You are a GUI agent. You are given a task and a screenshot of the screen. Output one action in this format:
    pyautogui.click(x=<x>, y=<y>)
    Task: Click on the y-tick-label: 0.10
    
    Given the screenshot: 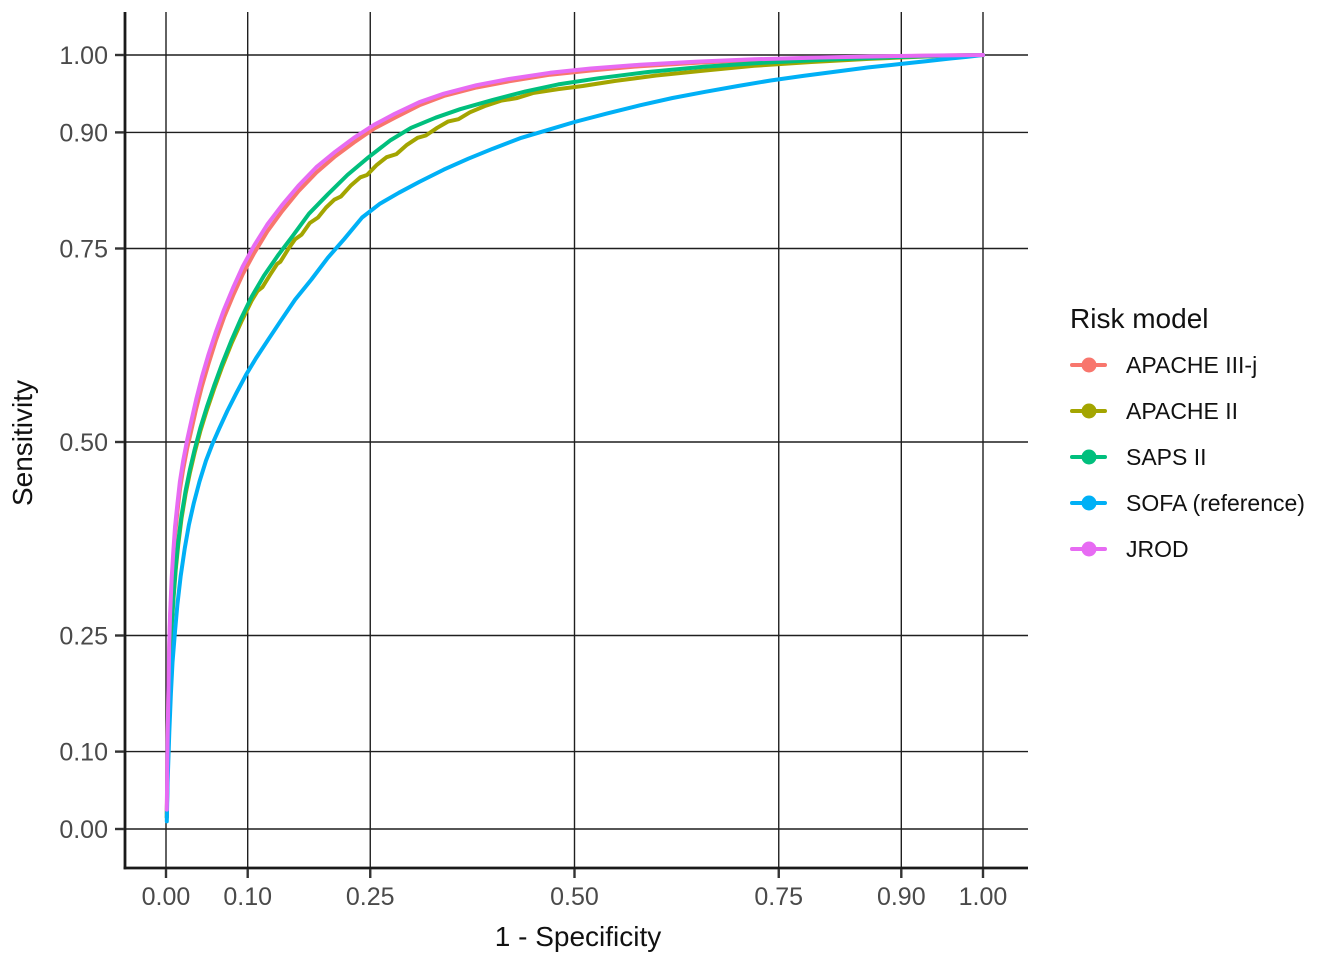 What is the action you would take?
    pyautogui.click(x=83, y=753)
    